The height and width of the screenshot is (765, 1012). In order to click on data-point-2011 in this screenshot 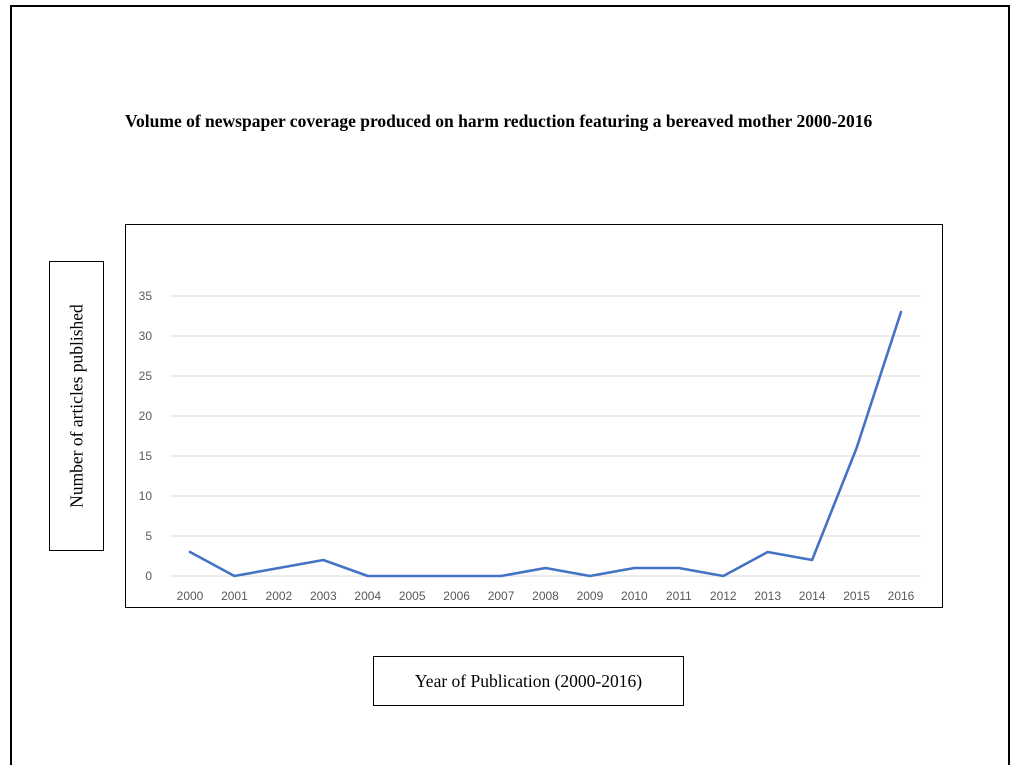, I will do `click(679, 568)`.